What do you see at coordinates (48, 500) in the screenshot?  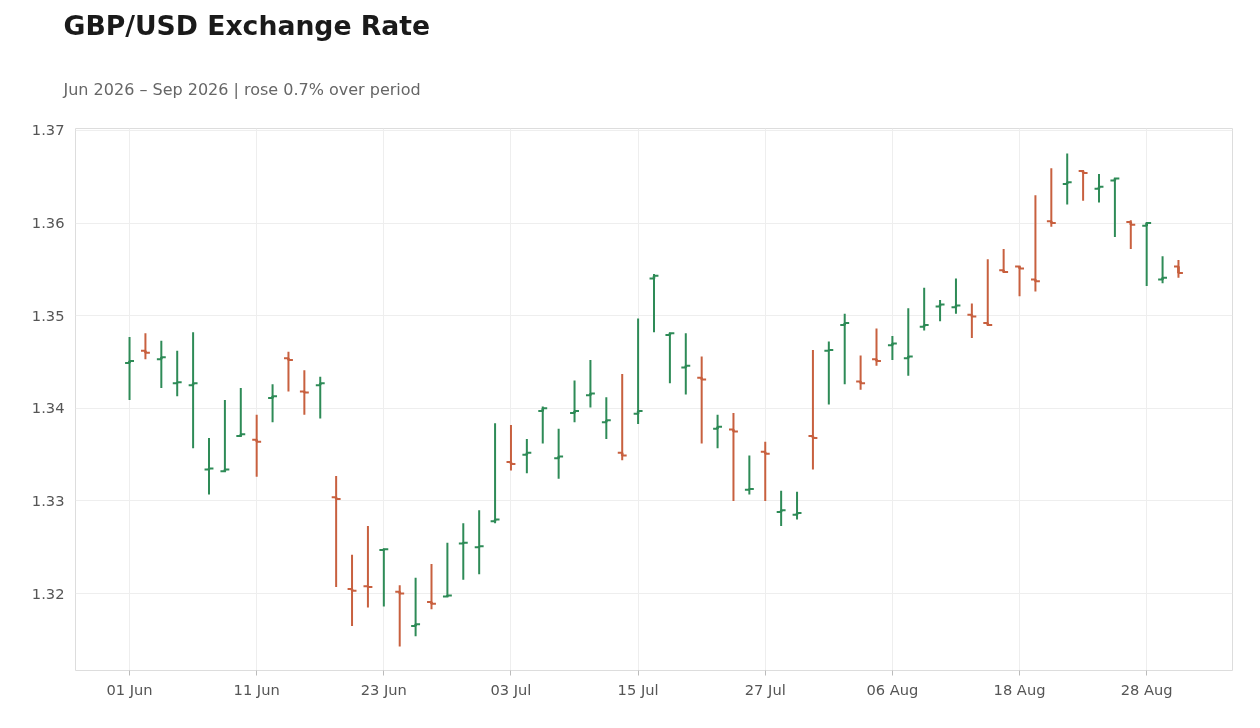 I see `y-tick-label: 1.33` at bounding box center [48, 500].